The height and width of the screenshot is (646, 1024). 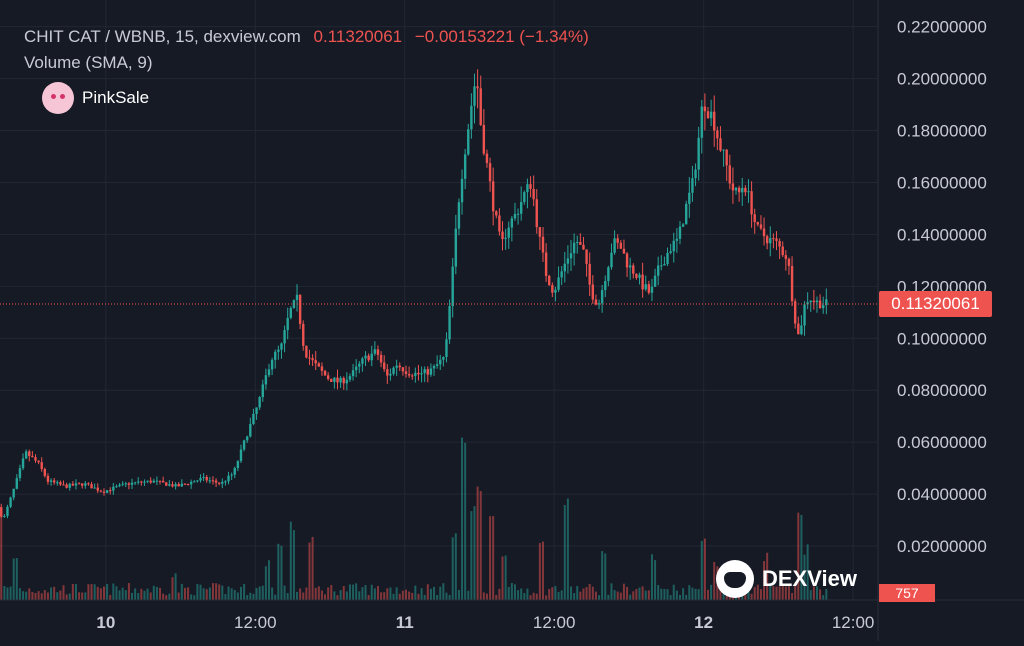 I want to click on y-tick-label: 0.10000000, so click(x=942, y=338).